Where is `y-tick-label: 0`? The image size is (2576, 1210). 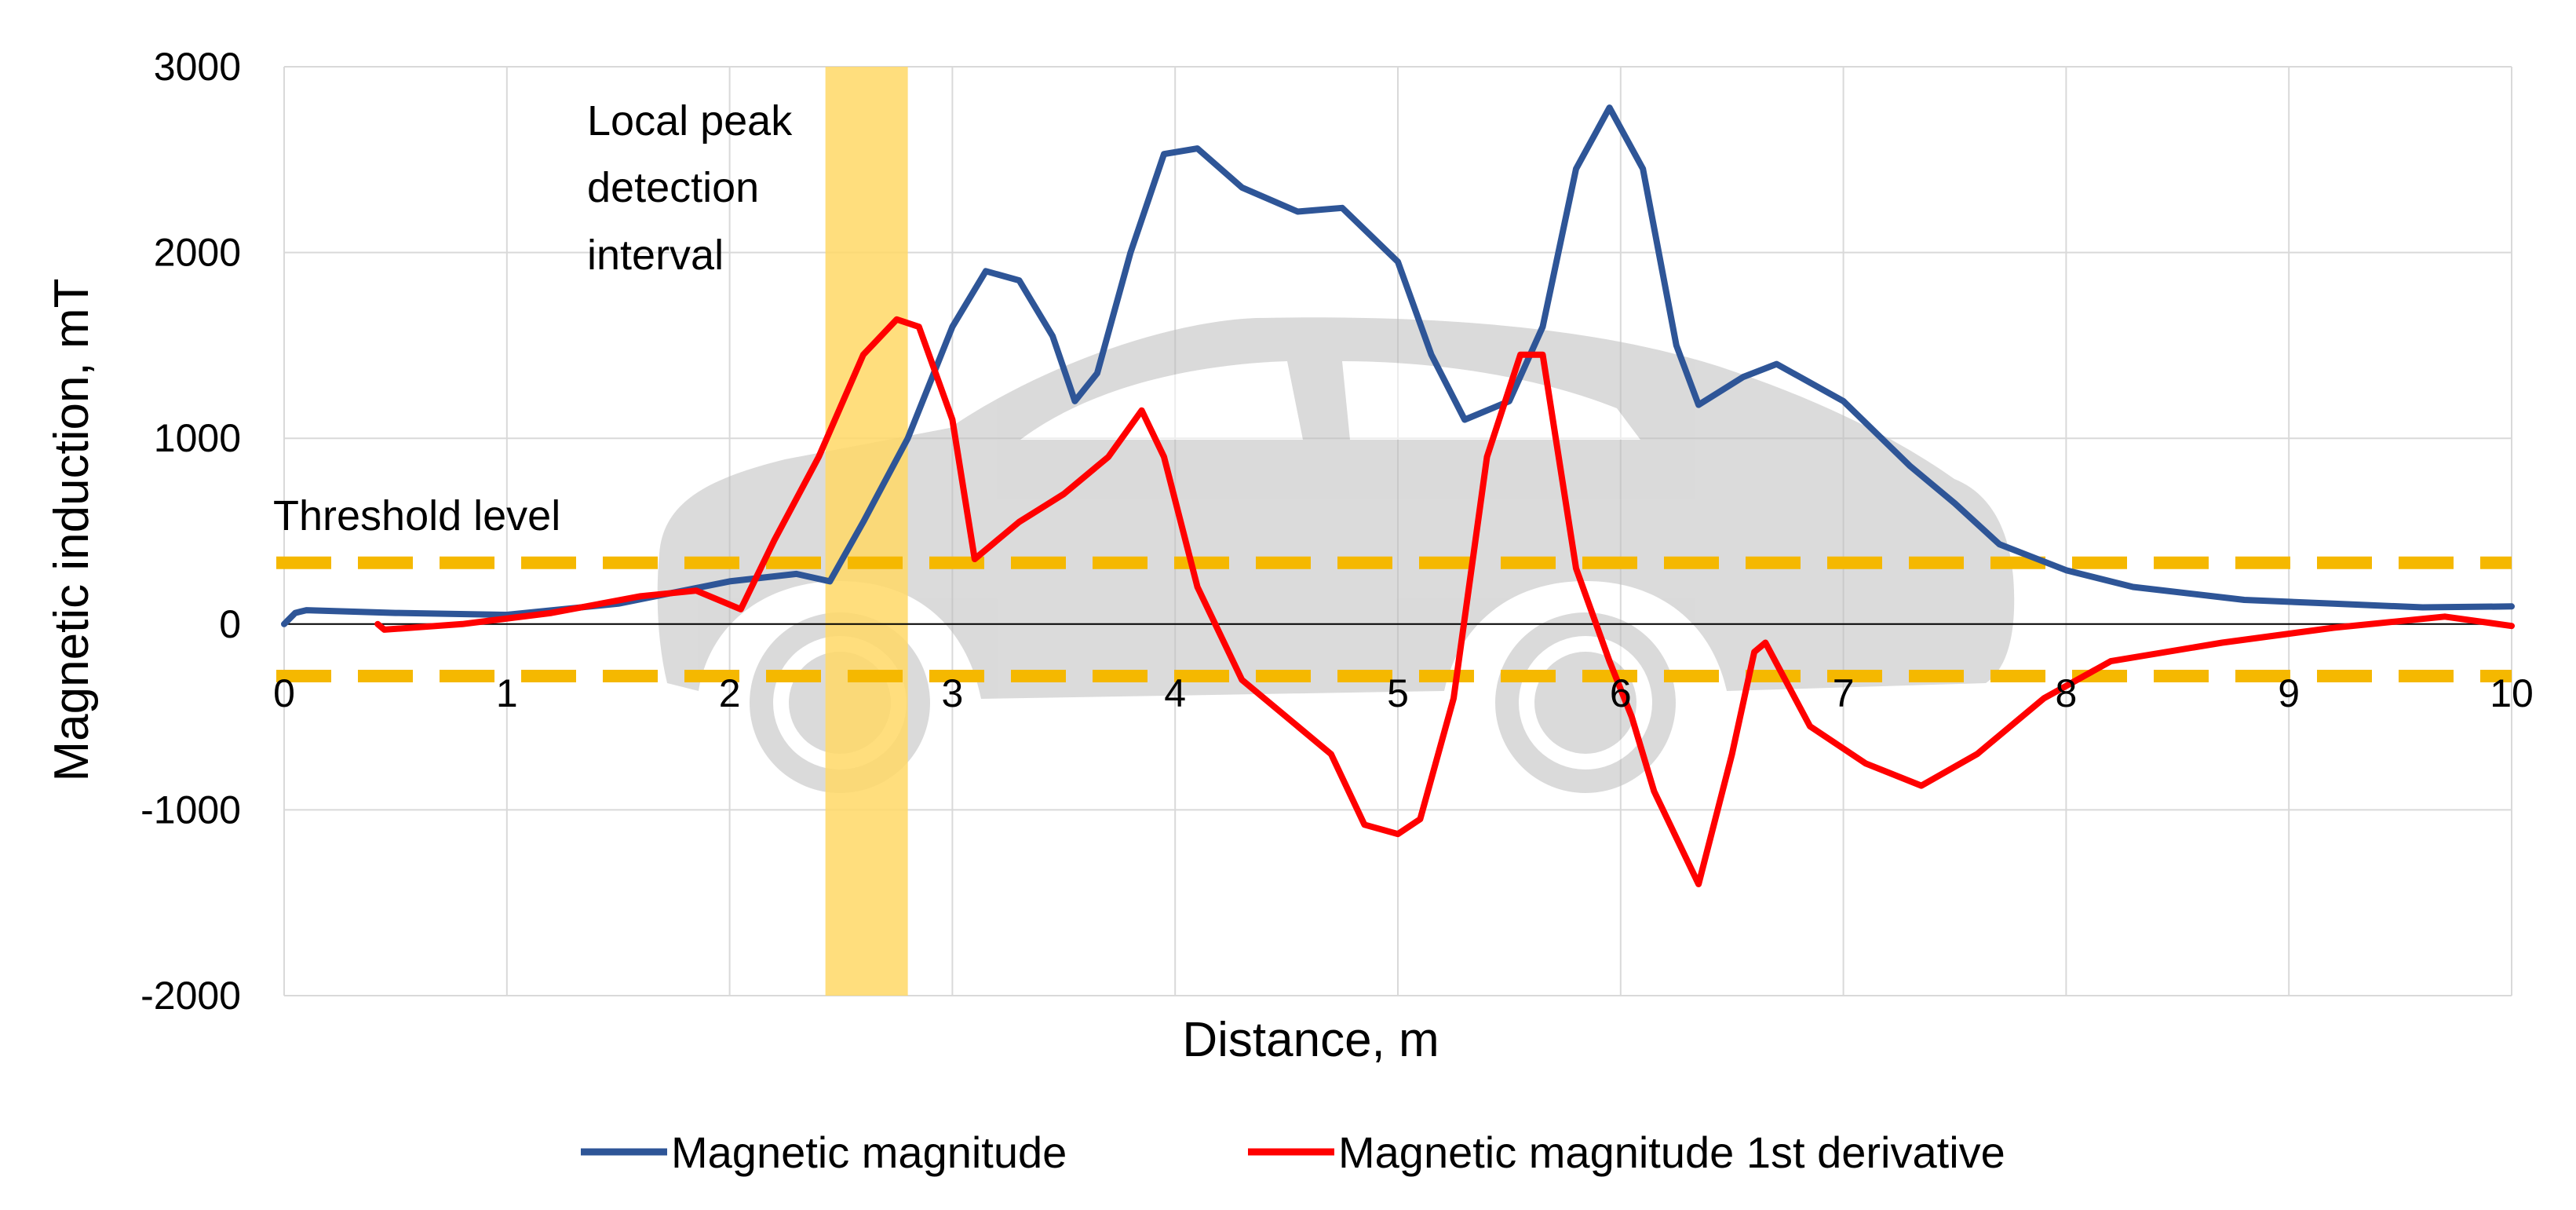 y-tick-label: 0 is located at coordinates (230, 624).